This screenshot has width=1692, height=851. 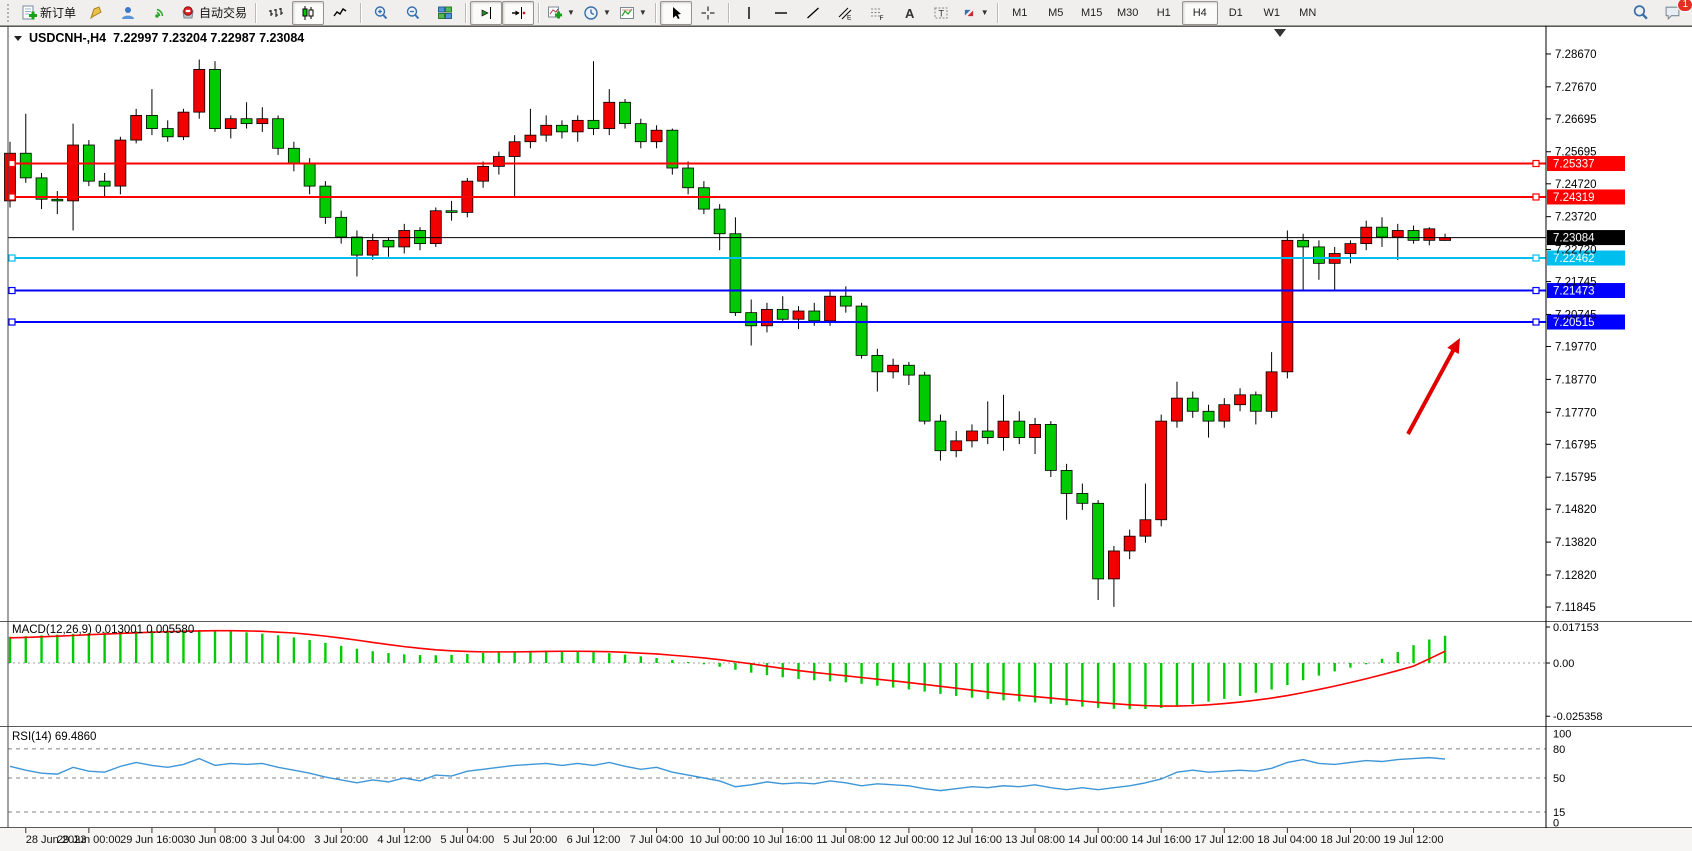 What do you see at coordinates (1563, 664) in the screenshot?
I see `macd-tick-label: 0.00` at bounding box center [1563, 664].